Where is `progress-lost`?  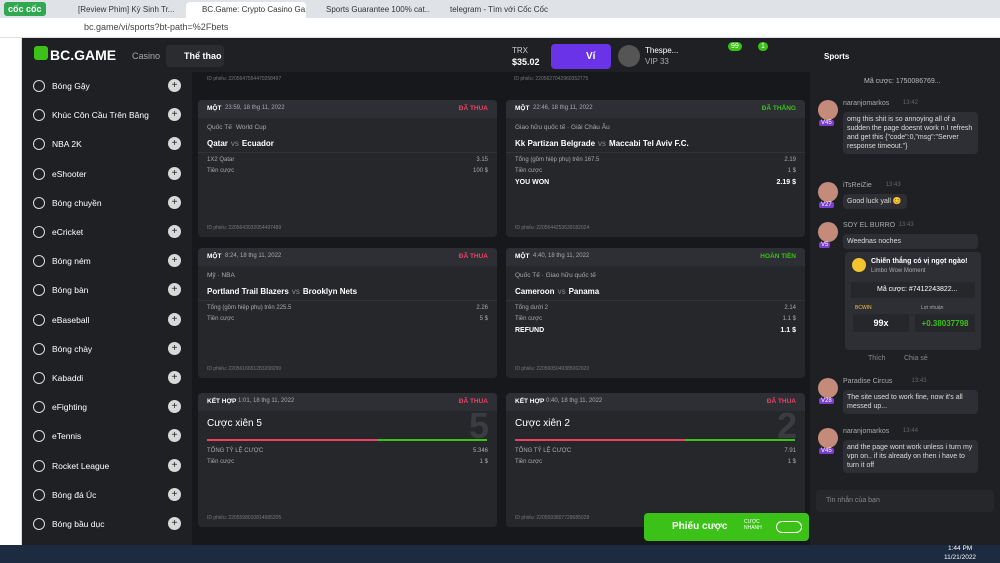
progress-lost is located at coordinates (292, 440).